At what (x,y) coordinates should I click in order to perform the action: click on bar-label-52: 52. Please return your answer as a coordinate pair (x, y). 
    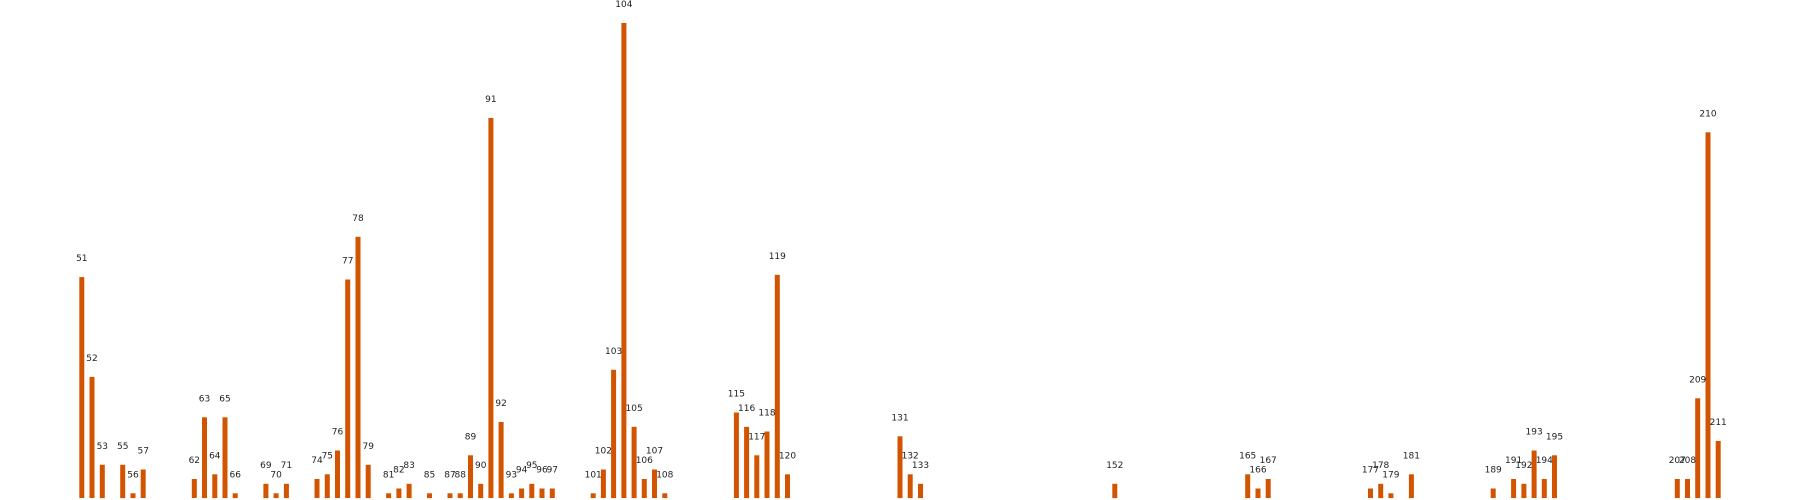
    Looking at the image, I should click on (91, 359).